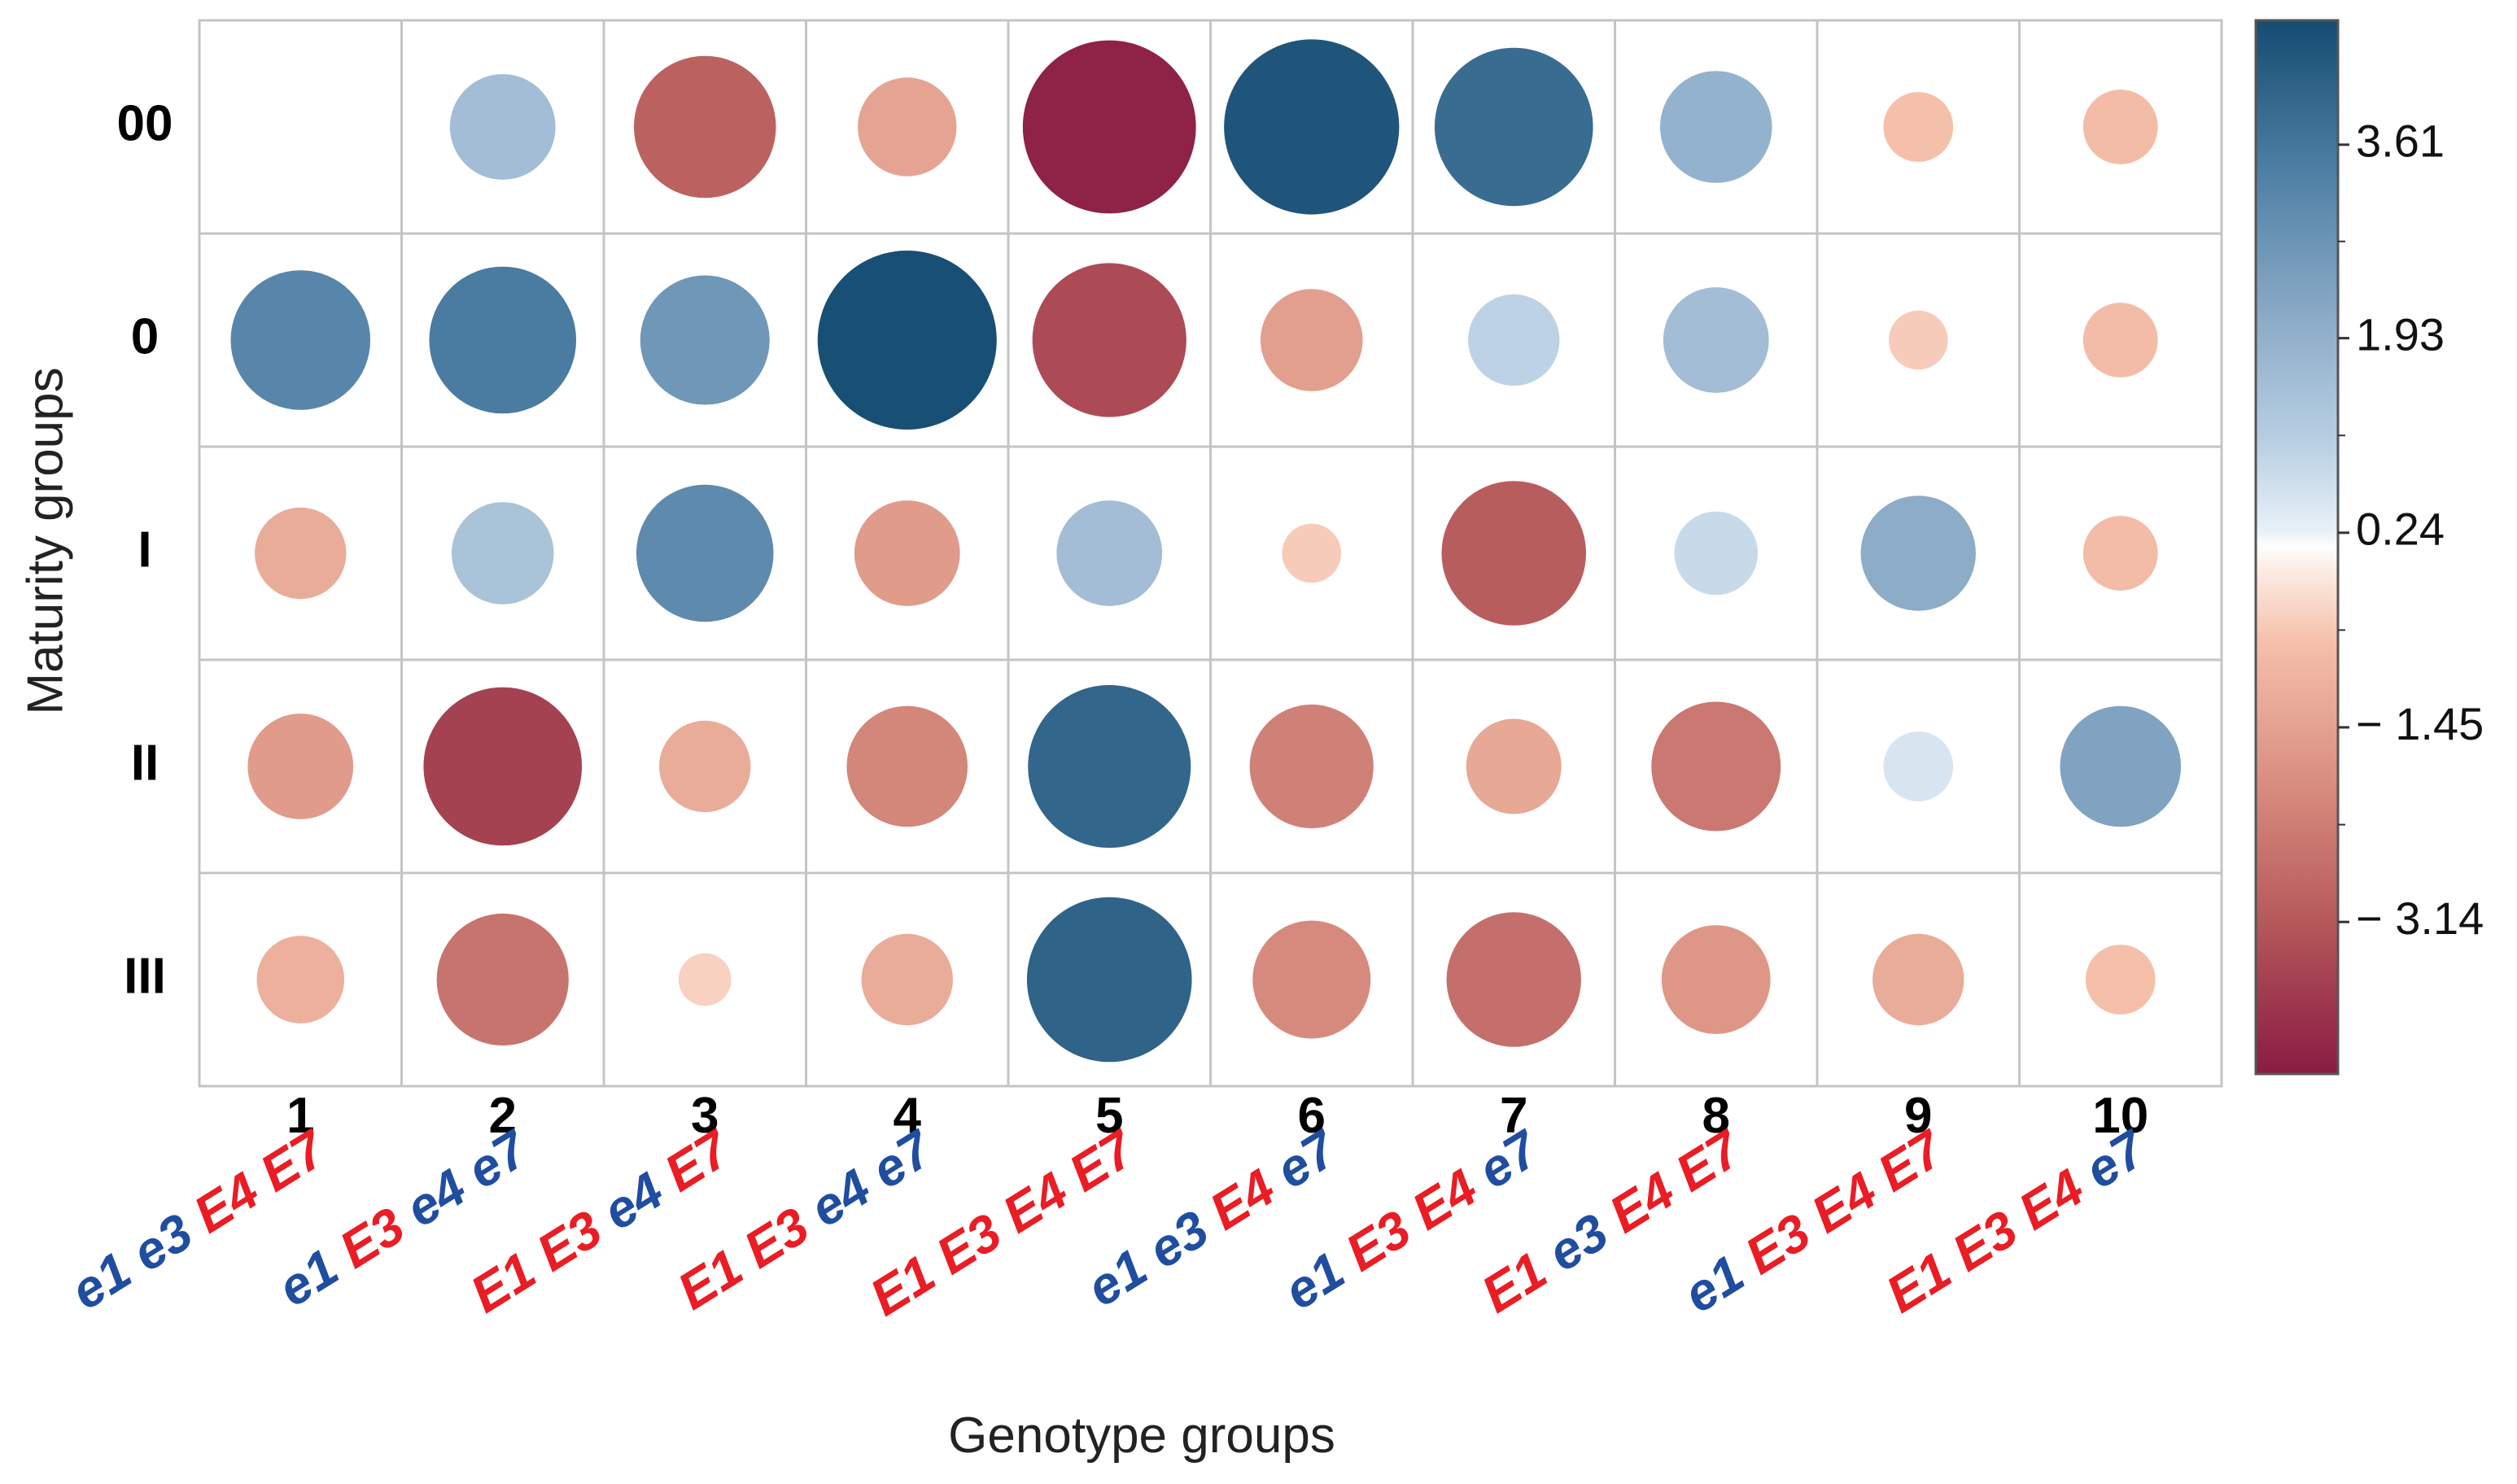 The image size is (2517, 1484). Describe the element at coordinates (2420, 919) in the screenshot. I see `colorbar-tick-label: − 3.14` at that location.